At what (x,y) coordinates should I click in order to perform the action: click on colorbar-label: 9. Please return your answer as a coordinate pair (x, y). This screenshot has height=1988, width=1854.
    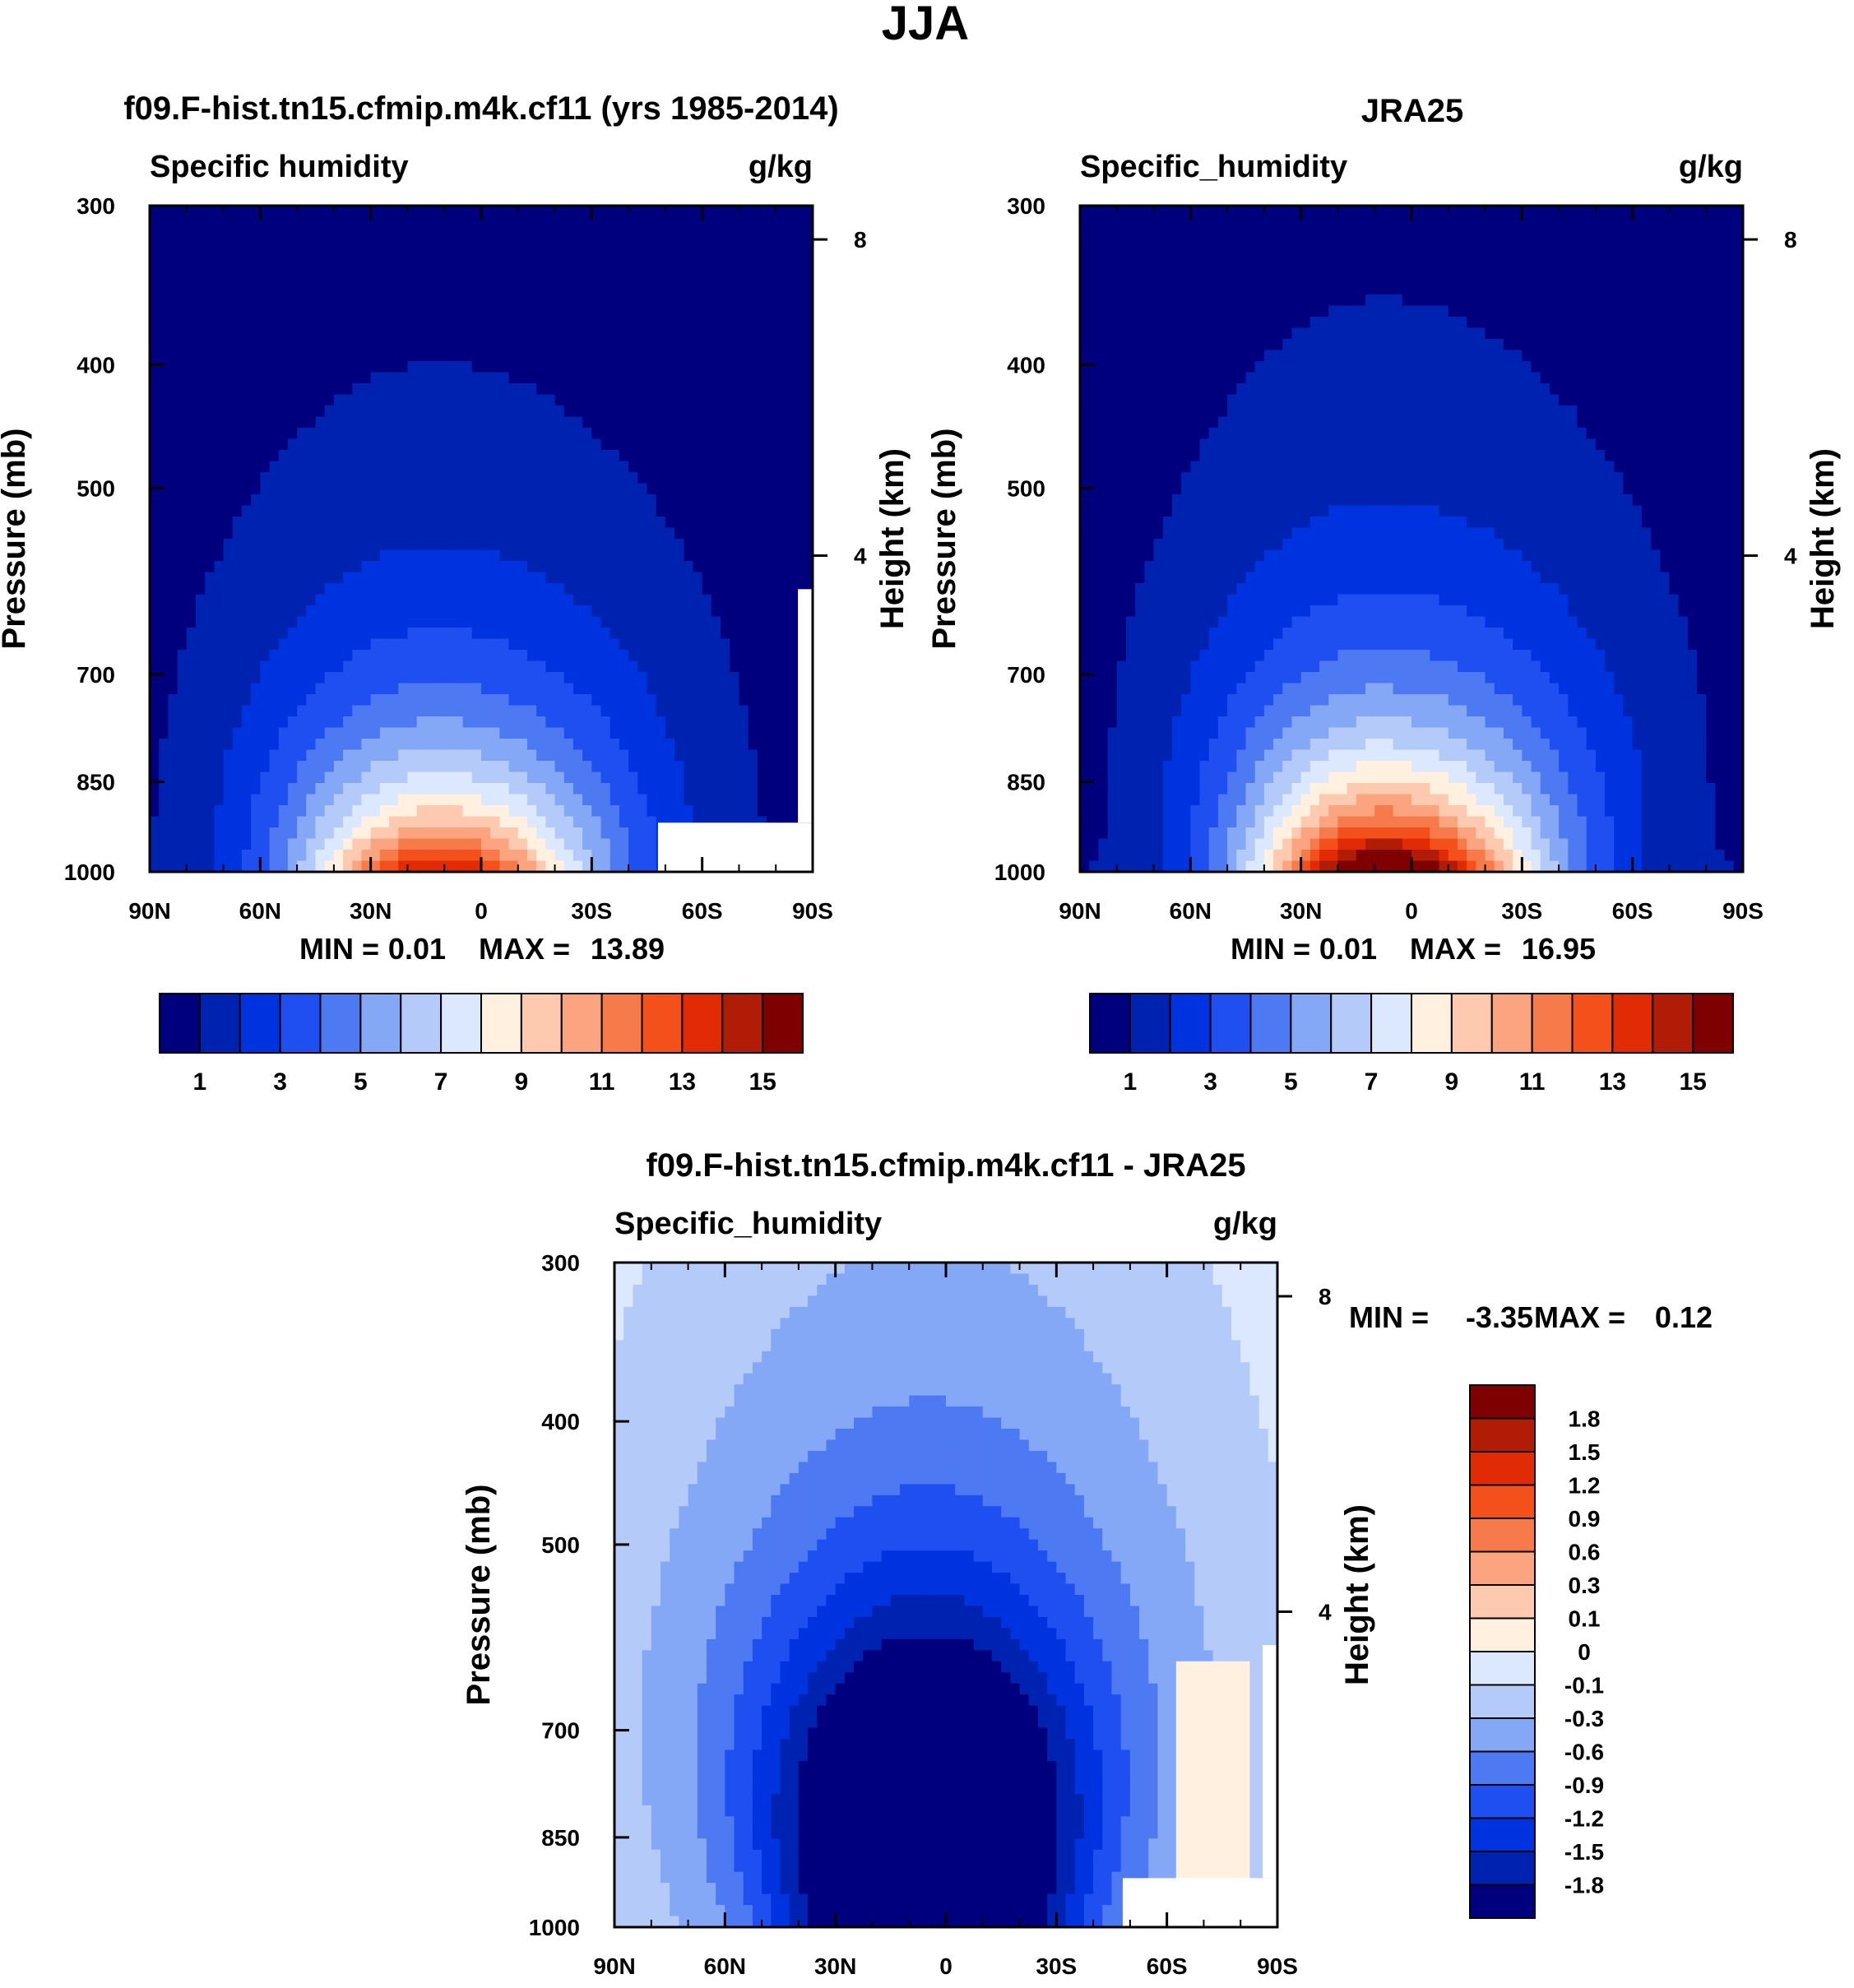
    Looking at the image, I should click on (522, 1082).